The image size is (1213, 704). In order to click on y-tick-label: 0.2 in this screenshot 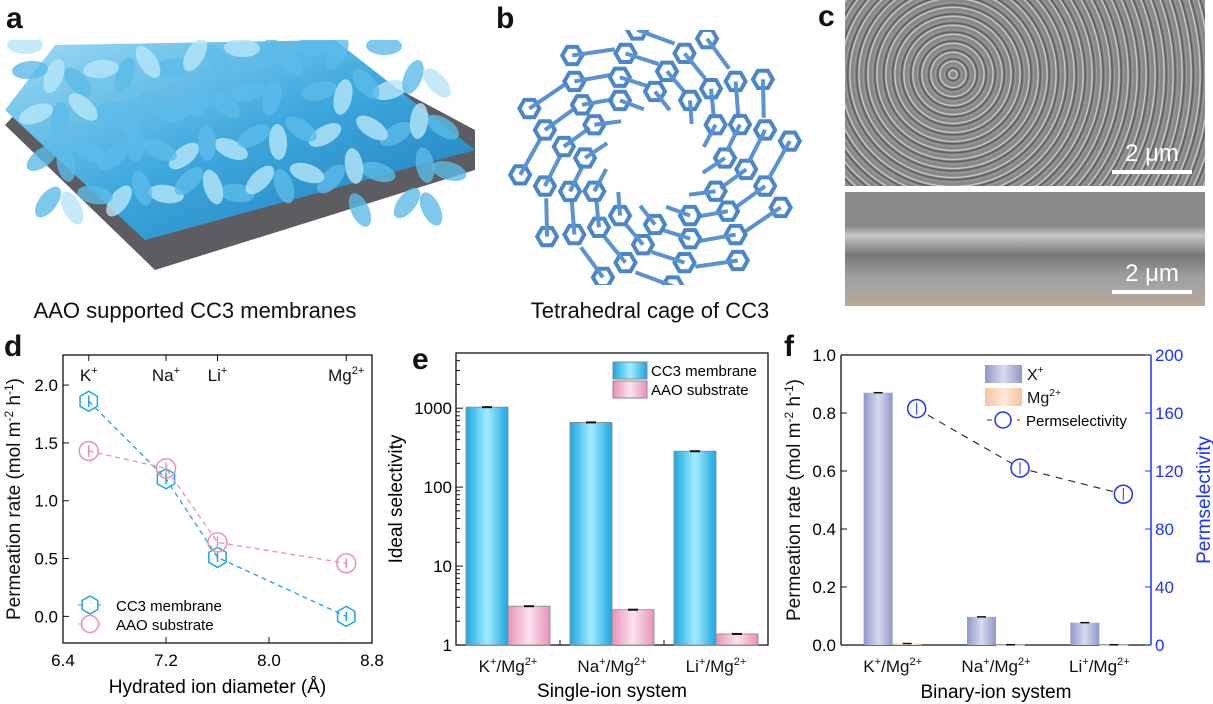, I will do `click(824, 587)`.